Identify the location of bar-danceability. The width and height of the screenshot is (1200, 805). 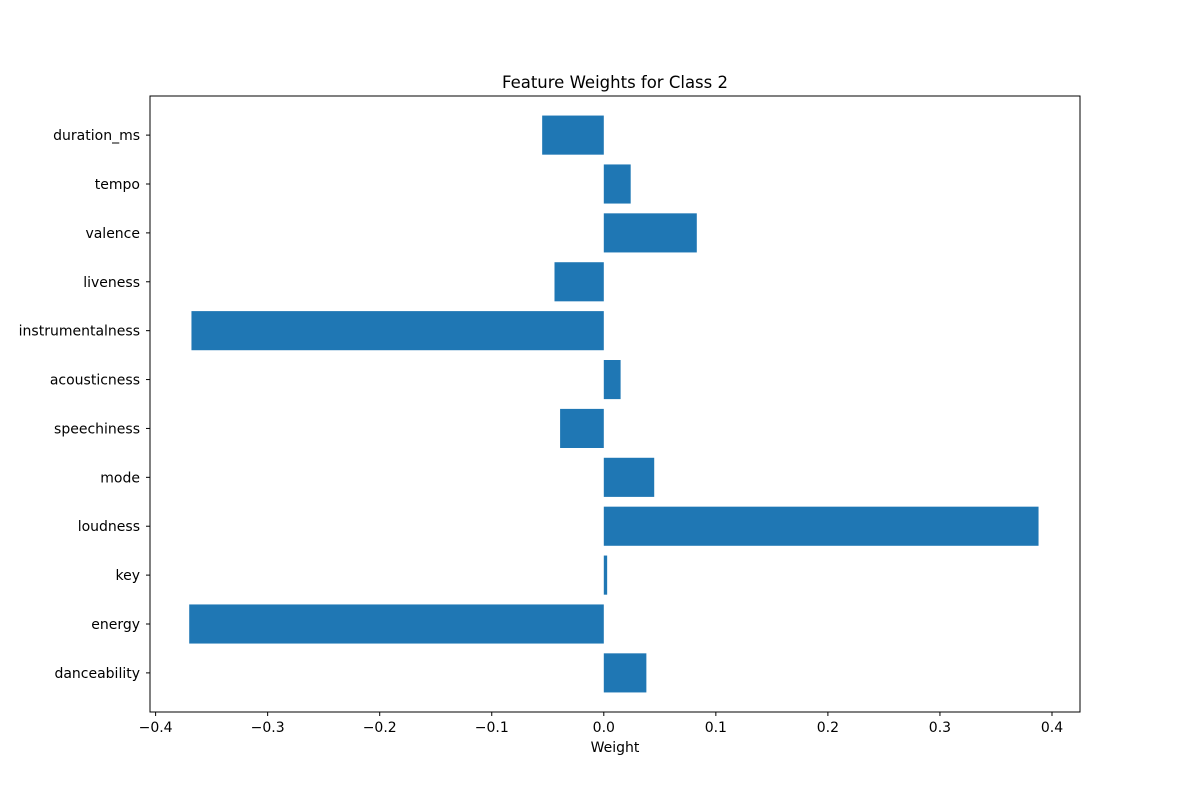
(625, 673).